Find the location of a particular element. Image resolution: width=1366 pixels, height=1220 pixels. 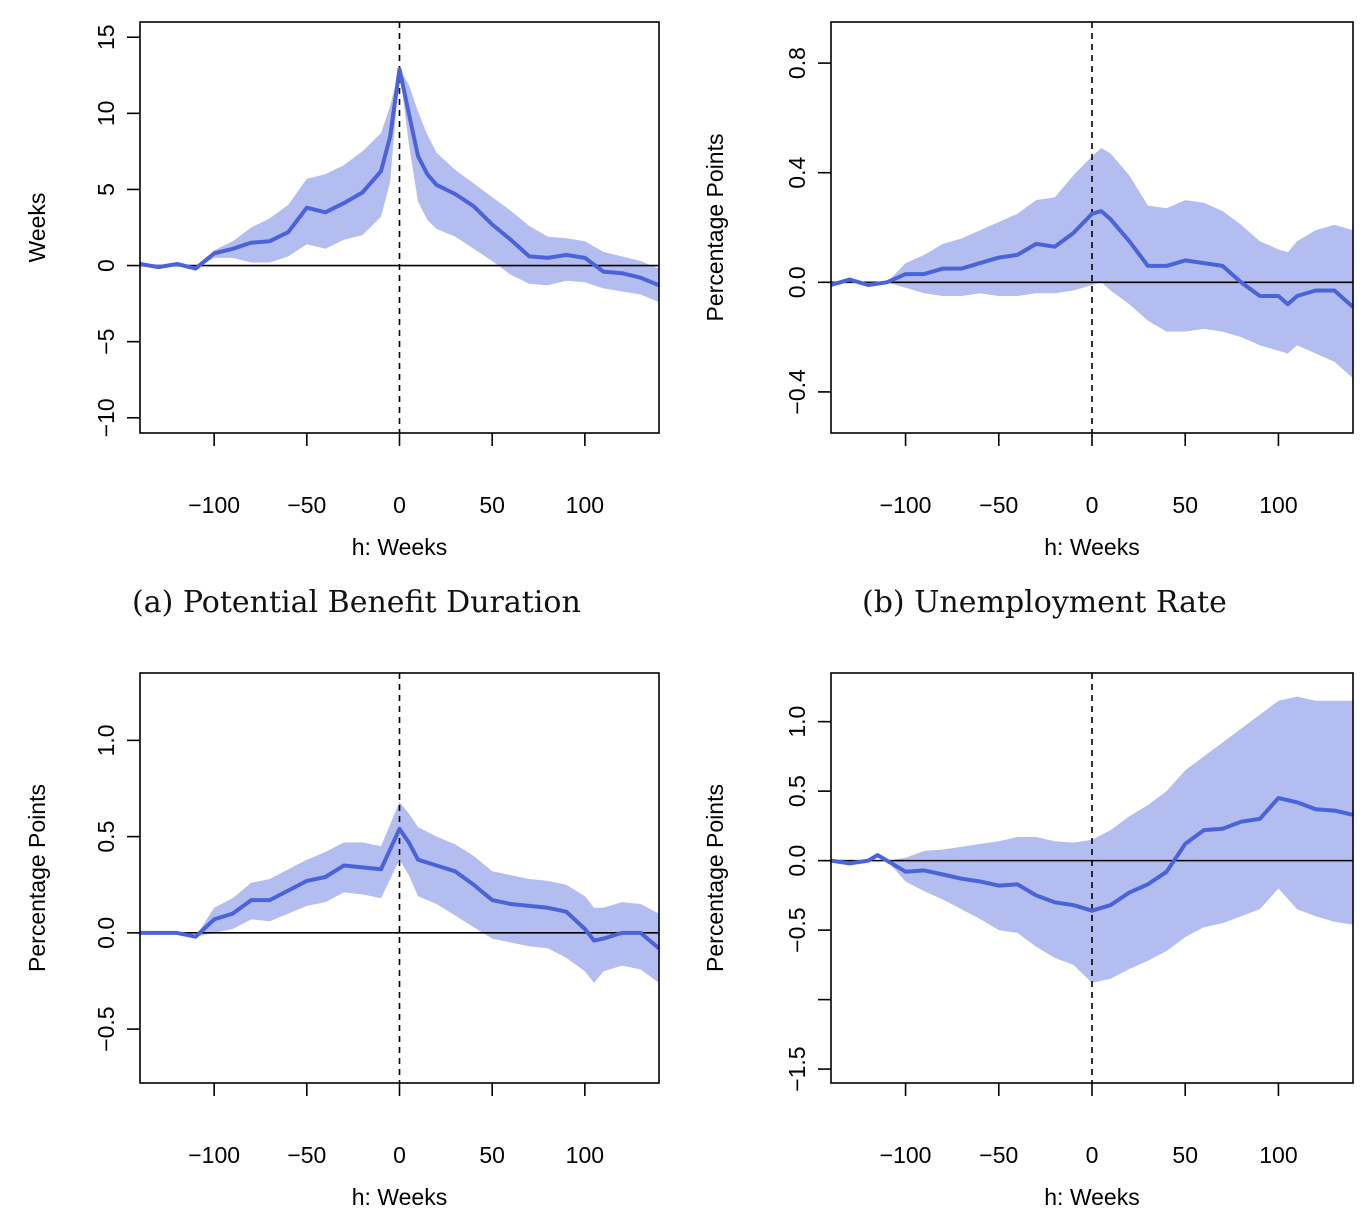

y-tick-label: −5 is located at coordinates (106, 342).